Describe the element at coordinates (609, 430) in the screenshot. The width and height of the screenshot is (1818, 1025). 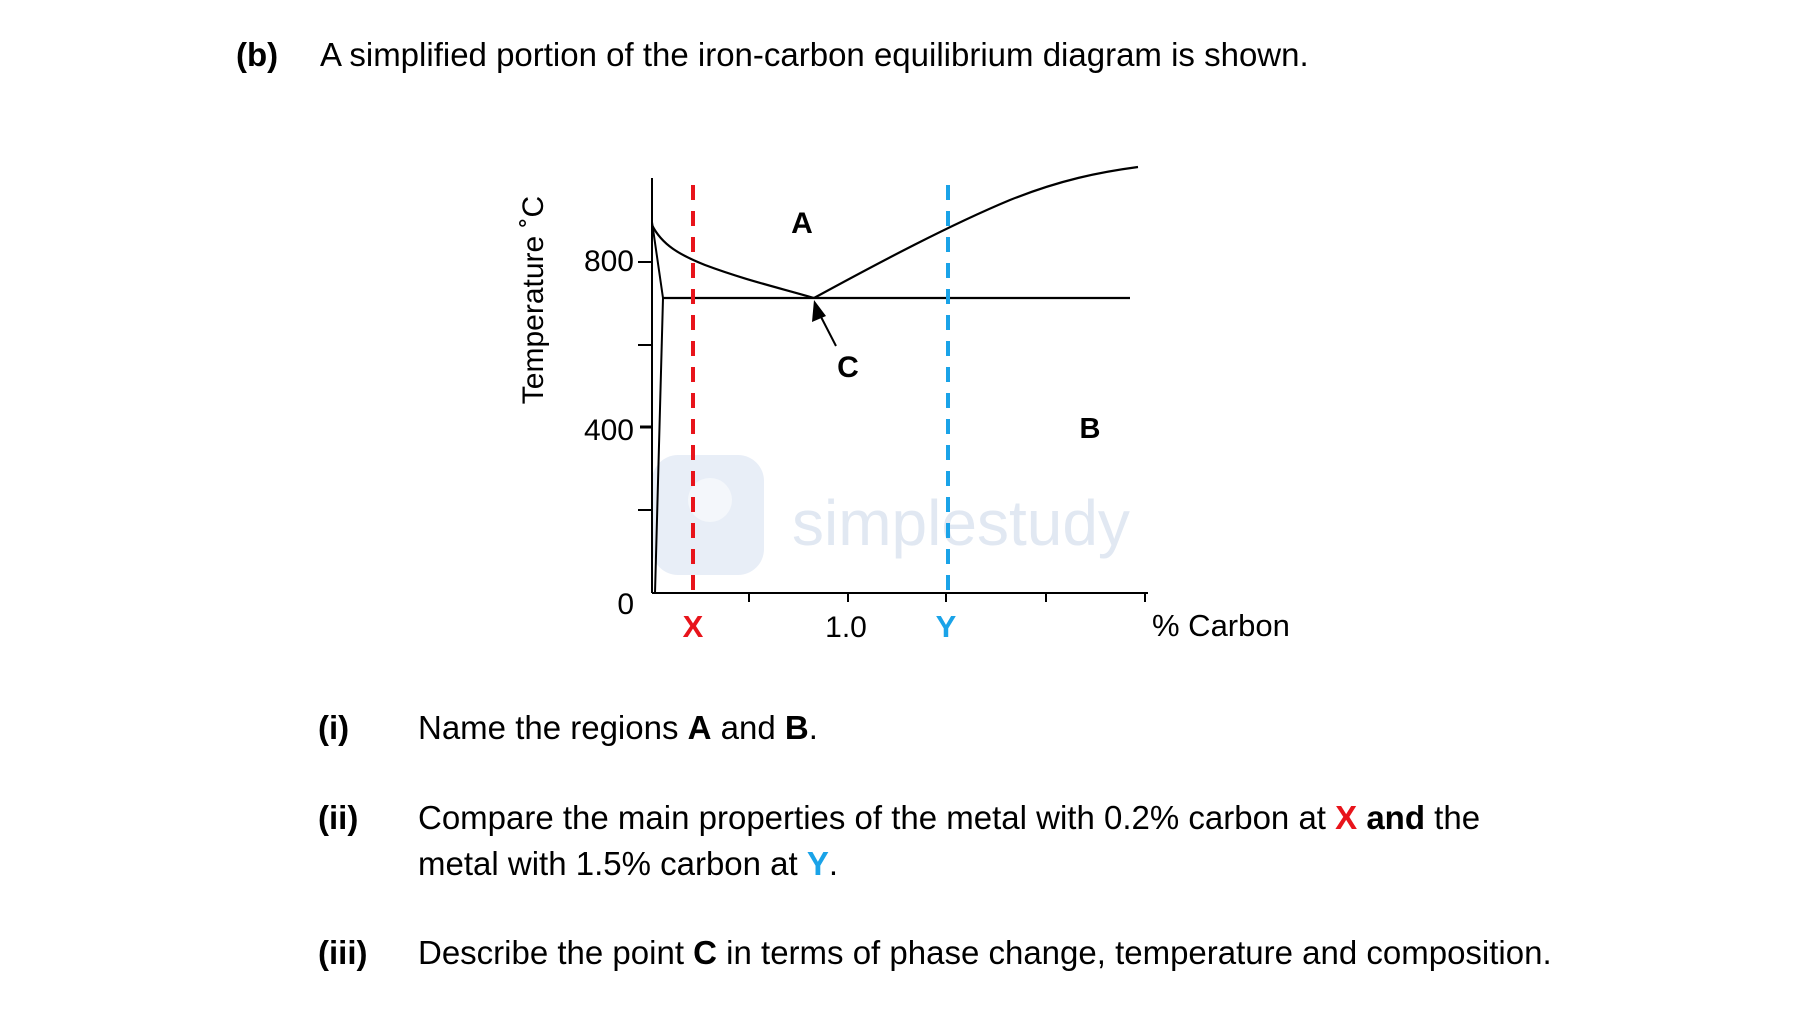
I see `y-tick-400: 400` at that location.